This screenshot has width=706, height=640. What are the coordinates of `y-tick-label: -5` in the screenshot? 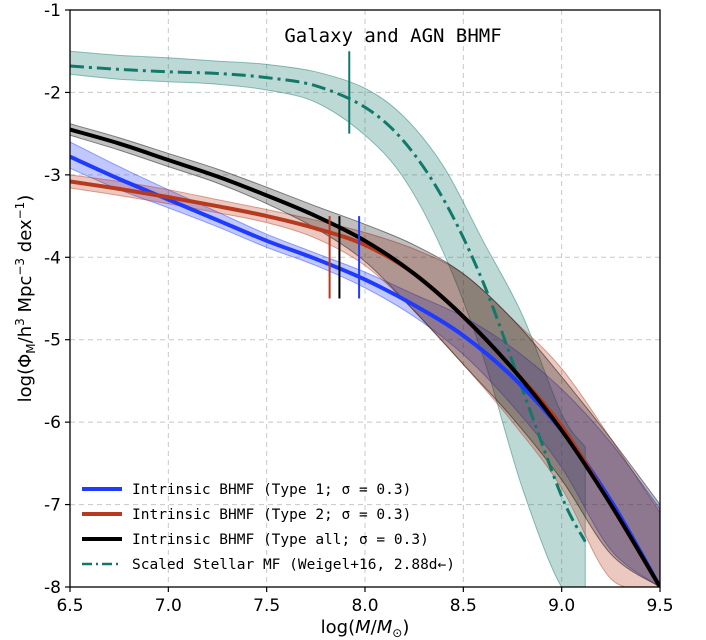 It's located at (52, 341).